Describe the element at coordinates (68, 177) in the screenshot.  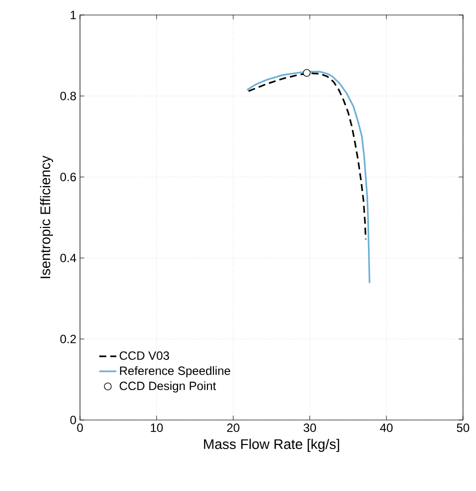
I see `y-tick-label: 0.6` at that location.